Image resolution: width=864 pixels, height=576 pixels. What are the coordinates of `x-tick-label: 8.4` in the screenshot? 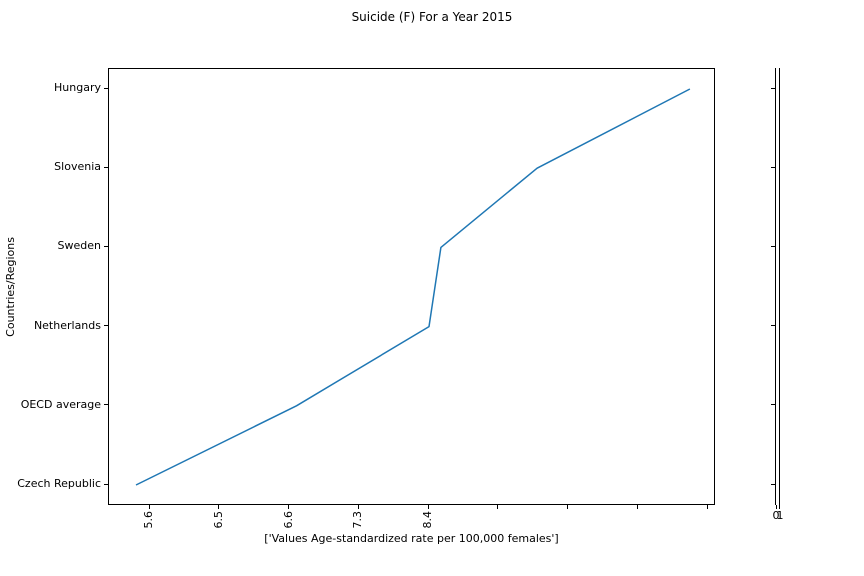 It's located at (427, 520).